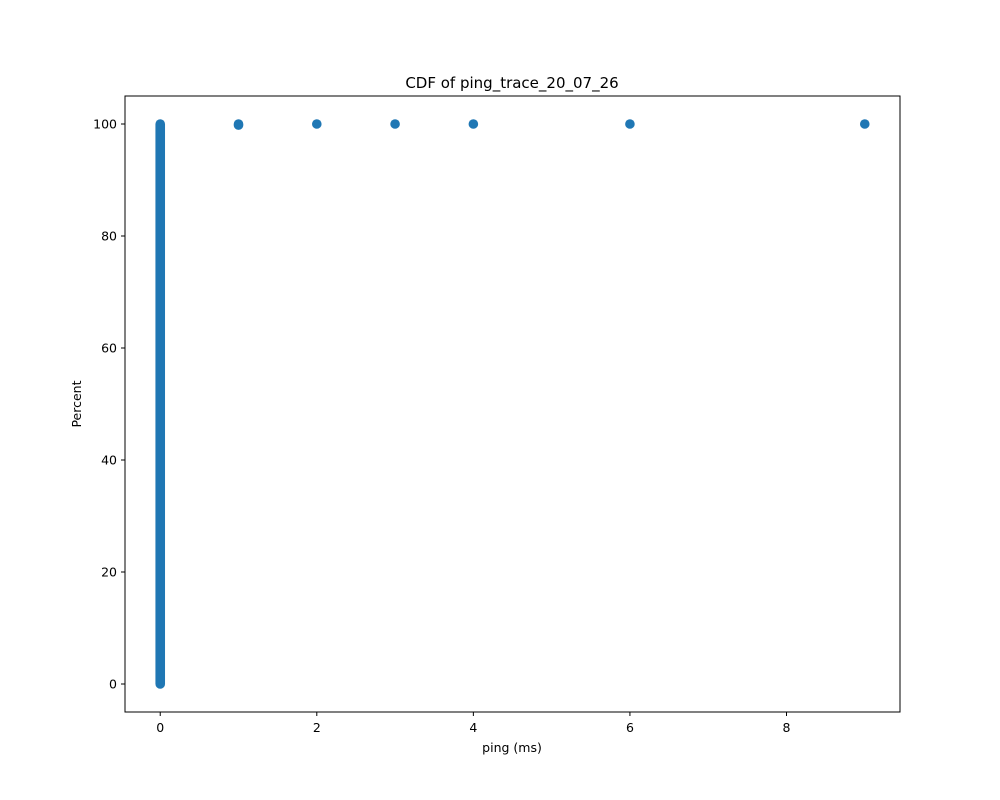  I want to click on x-axis-ticks: 0 2 4 6 8, so click(473, 723).